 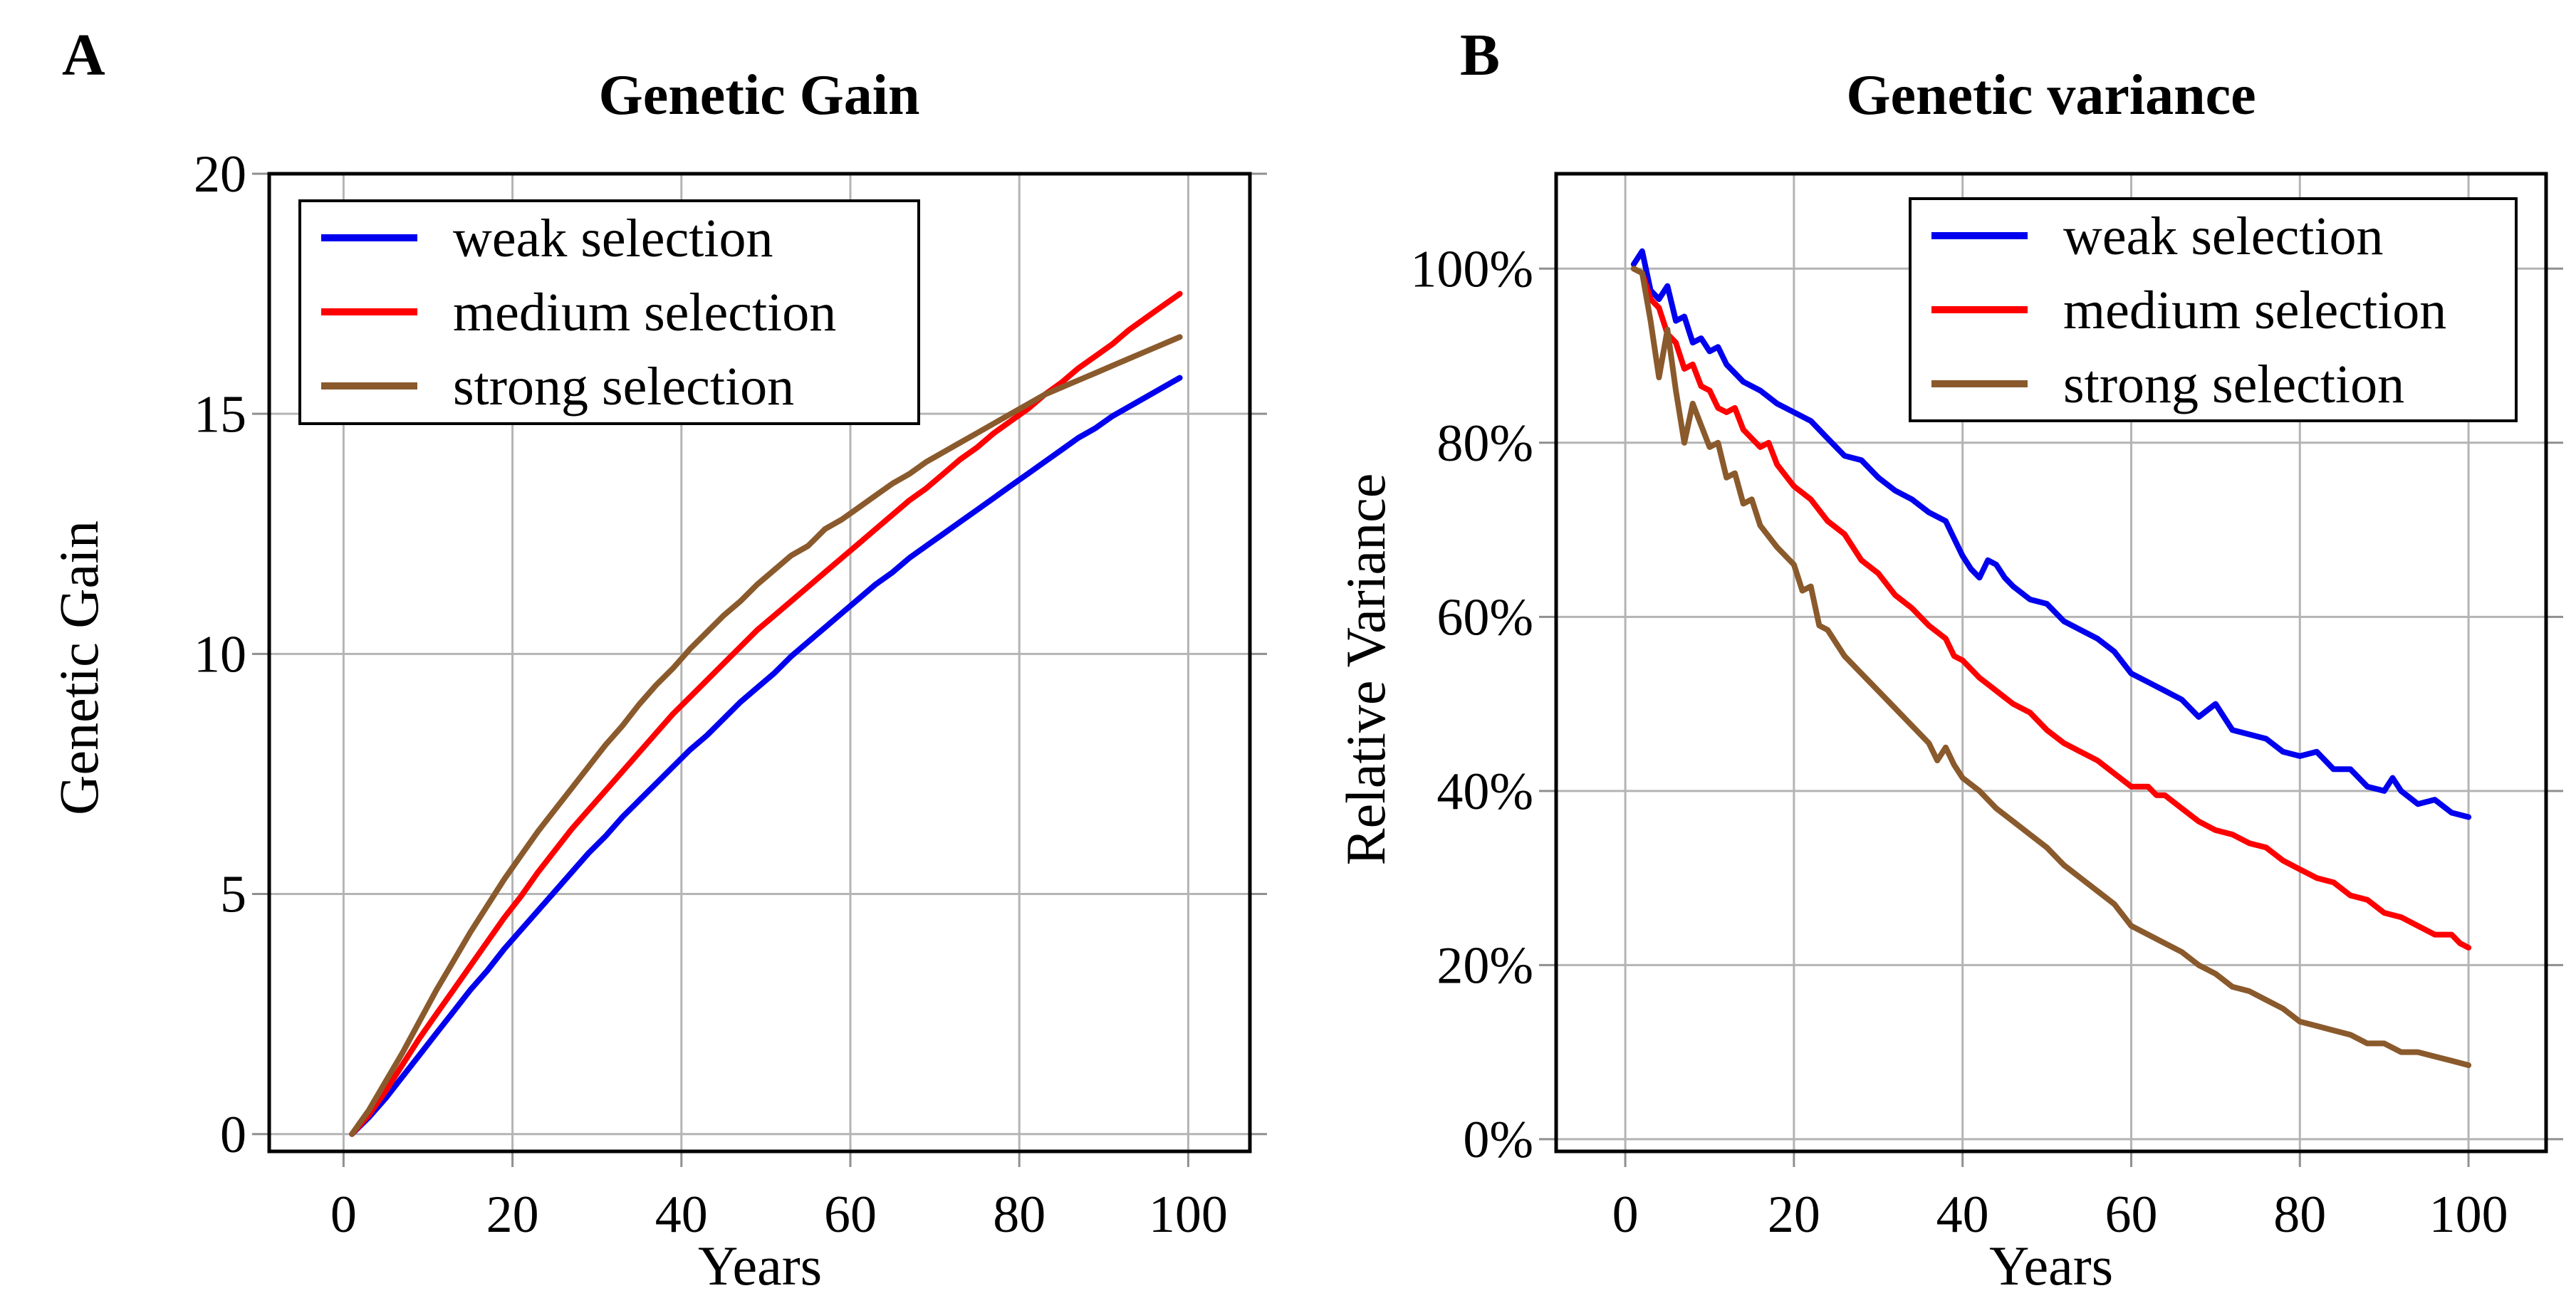 What do you see at coordinates (2051, 96) in the screenshot?
I see `panel-b-title: Genetic variance` at bounding box center [2051, 96].